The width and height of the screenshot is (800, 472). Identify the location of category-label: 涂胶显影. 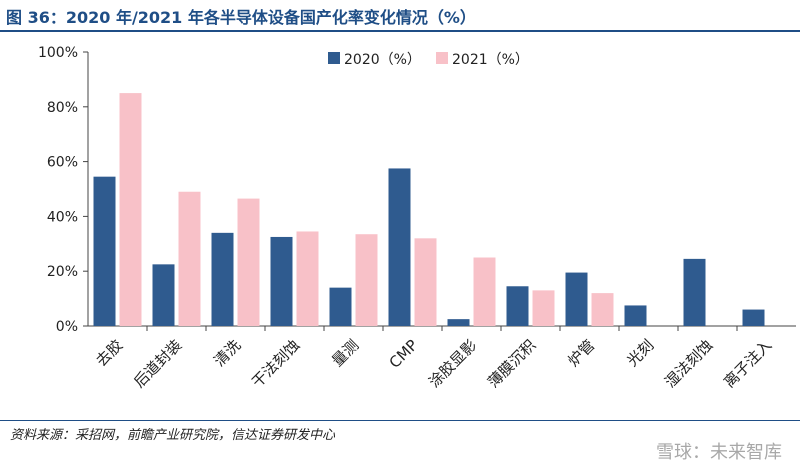
(452, 363).